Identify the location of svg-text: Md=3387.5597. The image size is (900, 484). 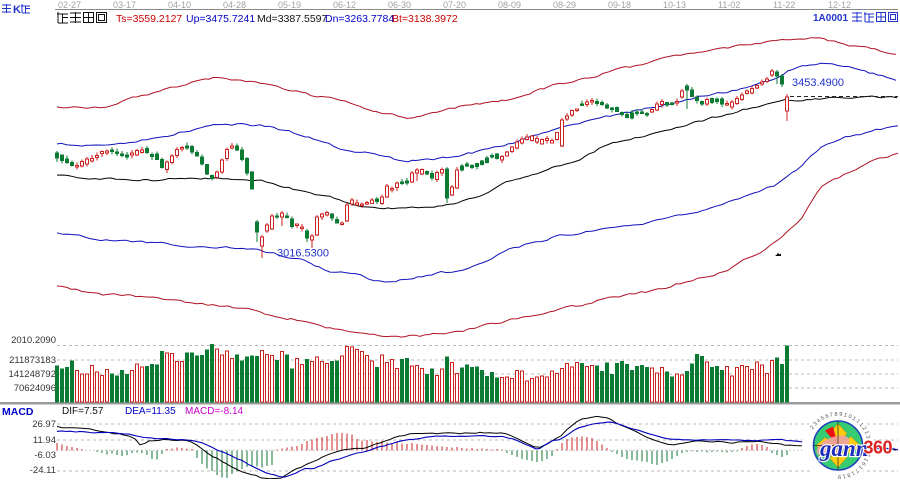
(292, 19).